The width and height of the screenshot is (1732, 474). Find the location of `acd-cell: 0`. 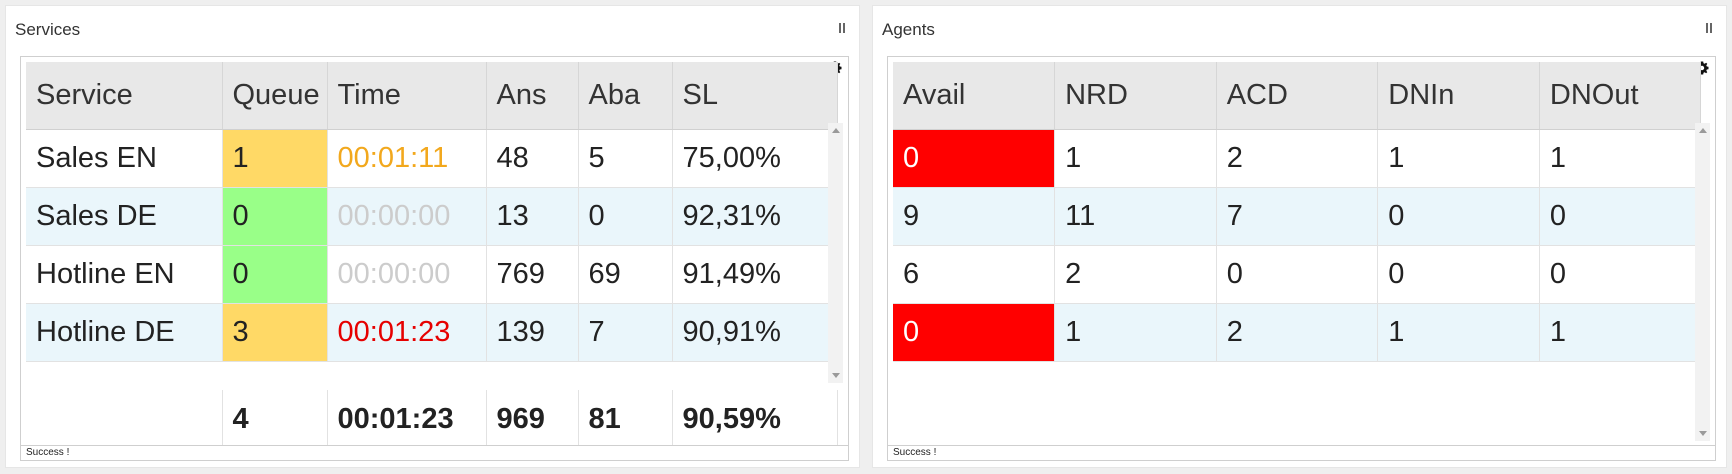

acd-cell: 0 is located at coordinates (1297, 274).